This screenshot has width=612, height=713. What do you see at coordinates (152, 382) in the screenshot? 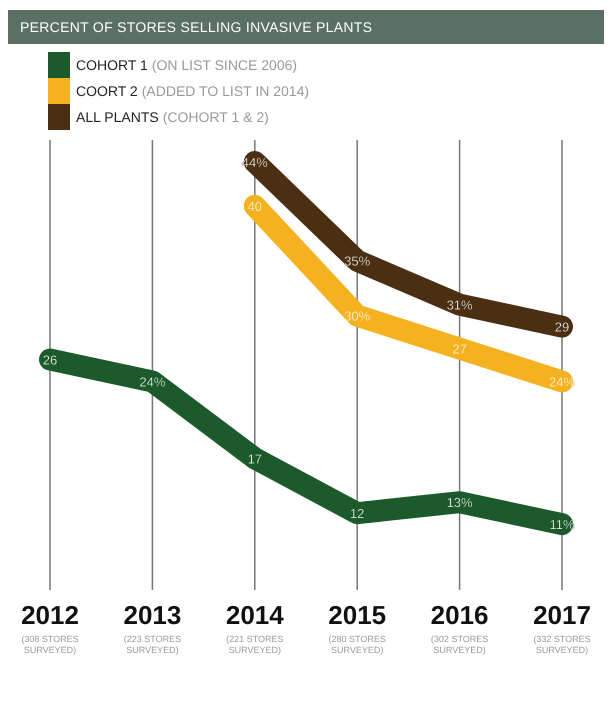
I see `data-label: 24%` at bounding box center [152, 382].